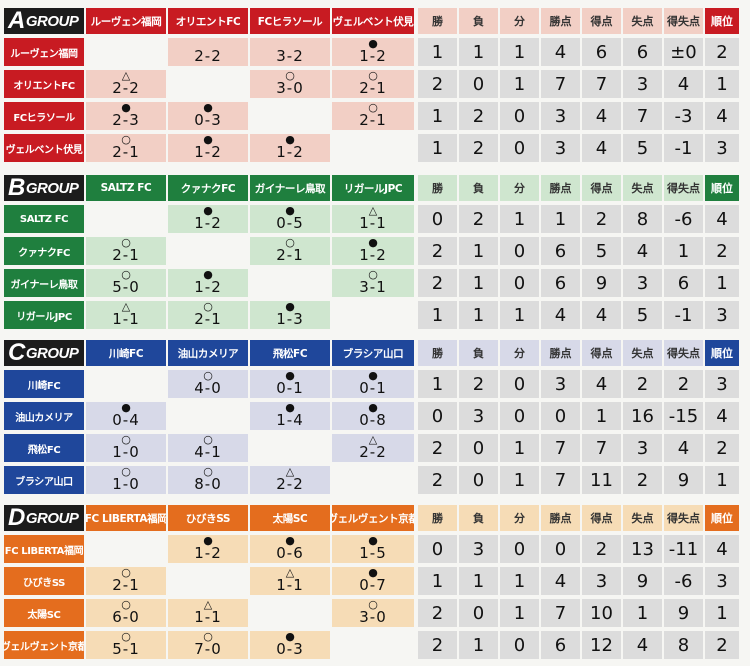 The width and height of the screenshot is (750, 666). Describe the element at coordinates (44, 416) in the screenshot. I see `row-team-name: 油山カメリア` at that location.